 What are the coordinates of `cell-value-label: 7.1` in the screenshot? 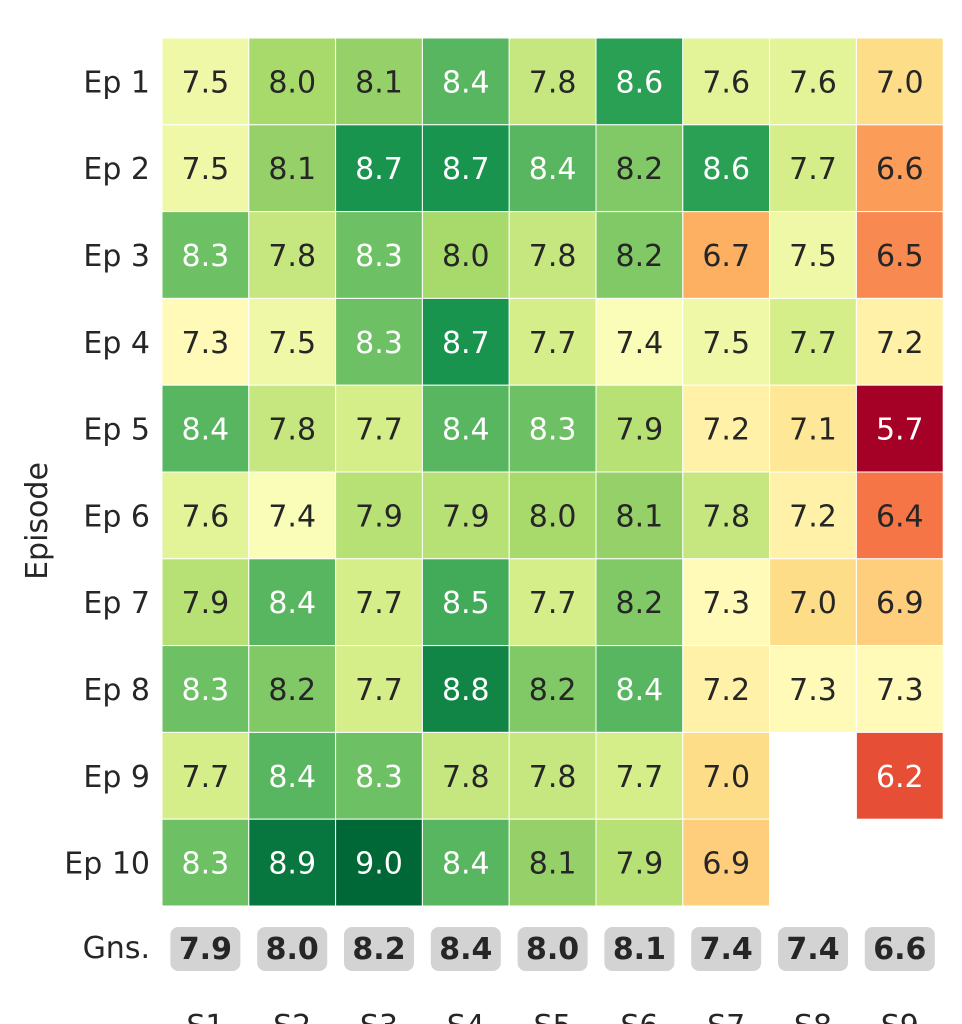 It's located at (813, 430).